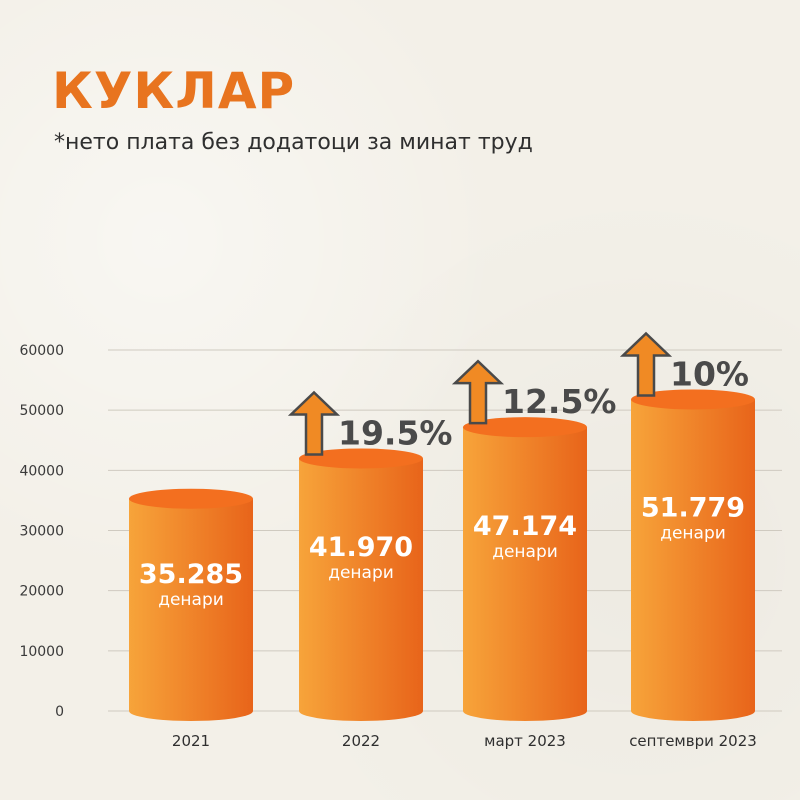 Image resolution: width=800 pixels, height=800 pixels. What do you see at coordinates (41, 592) in the screenshot?
I see `y-tick-label: 20000` at bounding box center [41, 592].